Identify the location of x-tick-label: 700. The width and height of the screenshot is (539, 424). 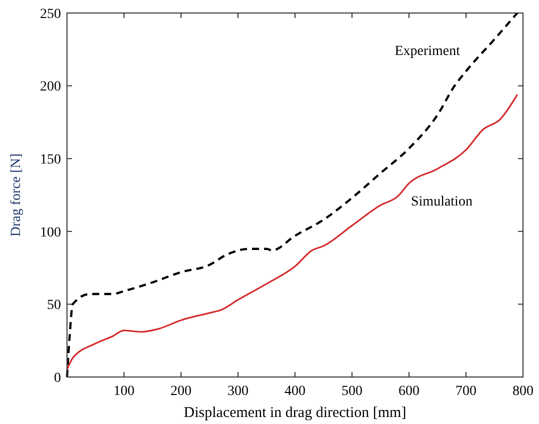
(466, 391).